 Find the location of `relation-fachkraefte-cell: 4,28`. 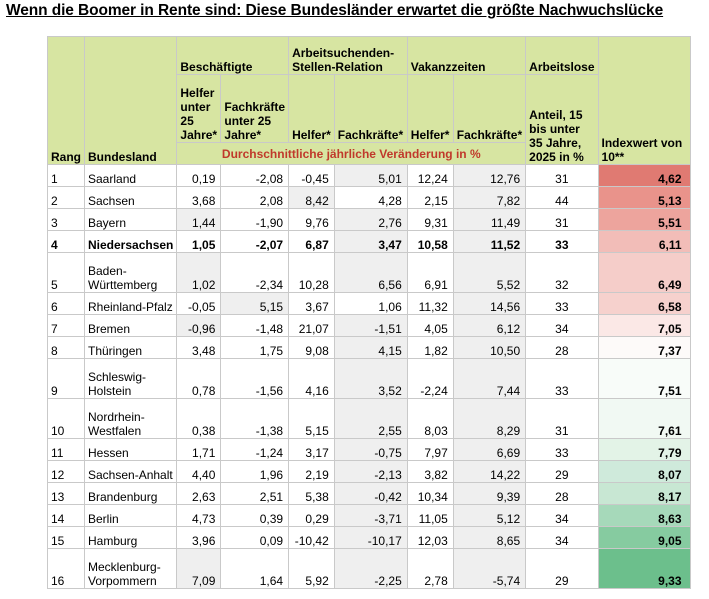

relation-fachkraefte-cell: 4,28 is located at coordinates (370, 197).